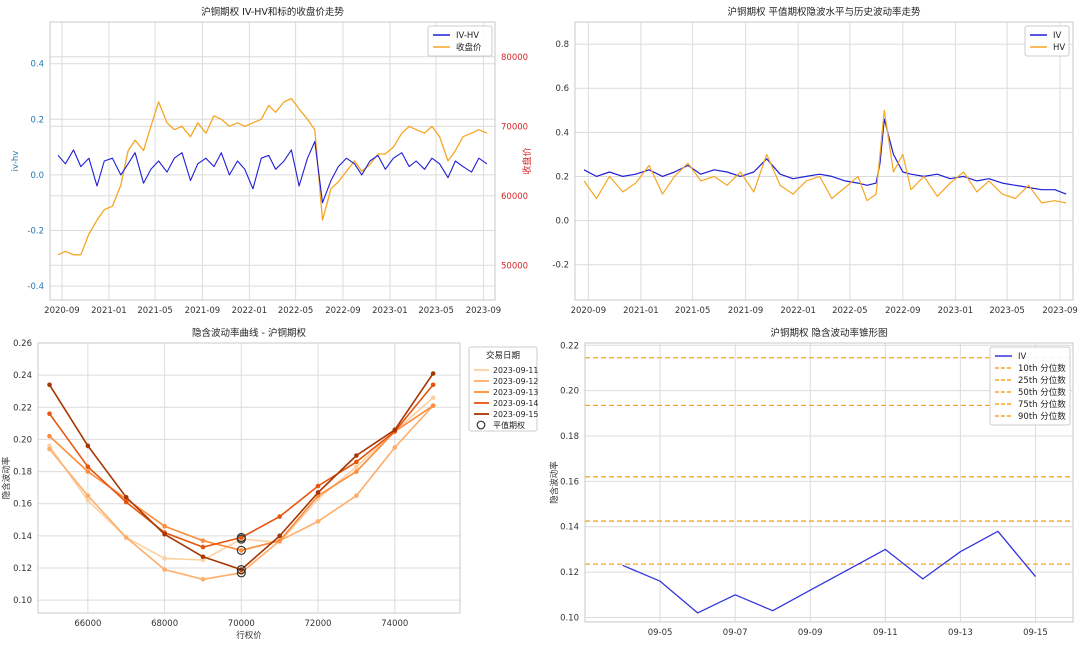  I want to click on chart2-legend-box, so click(1047, 41).